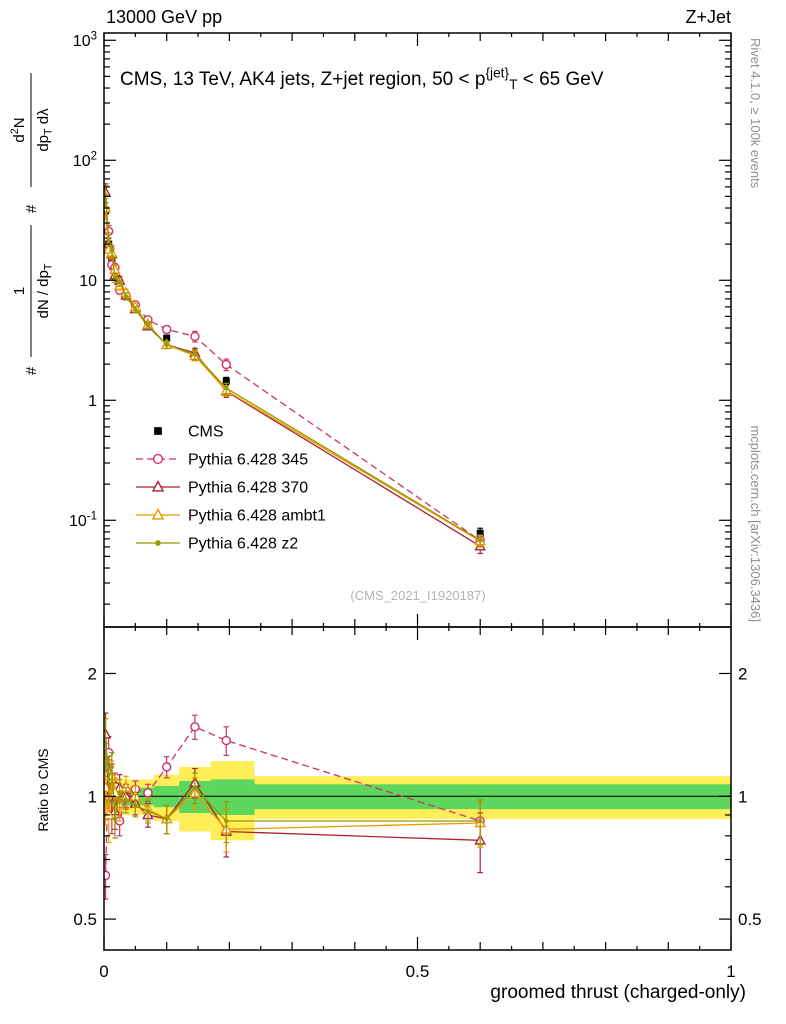  What do you see at coordinates (103, 971) in the screenshot?
I see `x-tick-label: 0` at bounding box center [103, 971].